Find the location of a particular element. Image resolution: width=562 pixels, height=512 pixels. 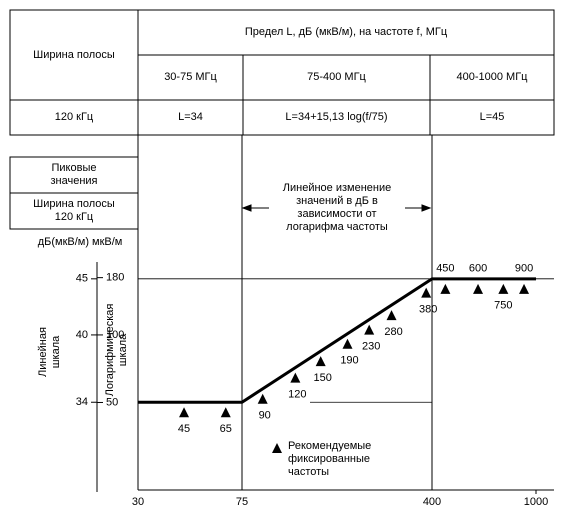

y-tick-label: 34 is located at coordinates (82, 402).